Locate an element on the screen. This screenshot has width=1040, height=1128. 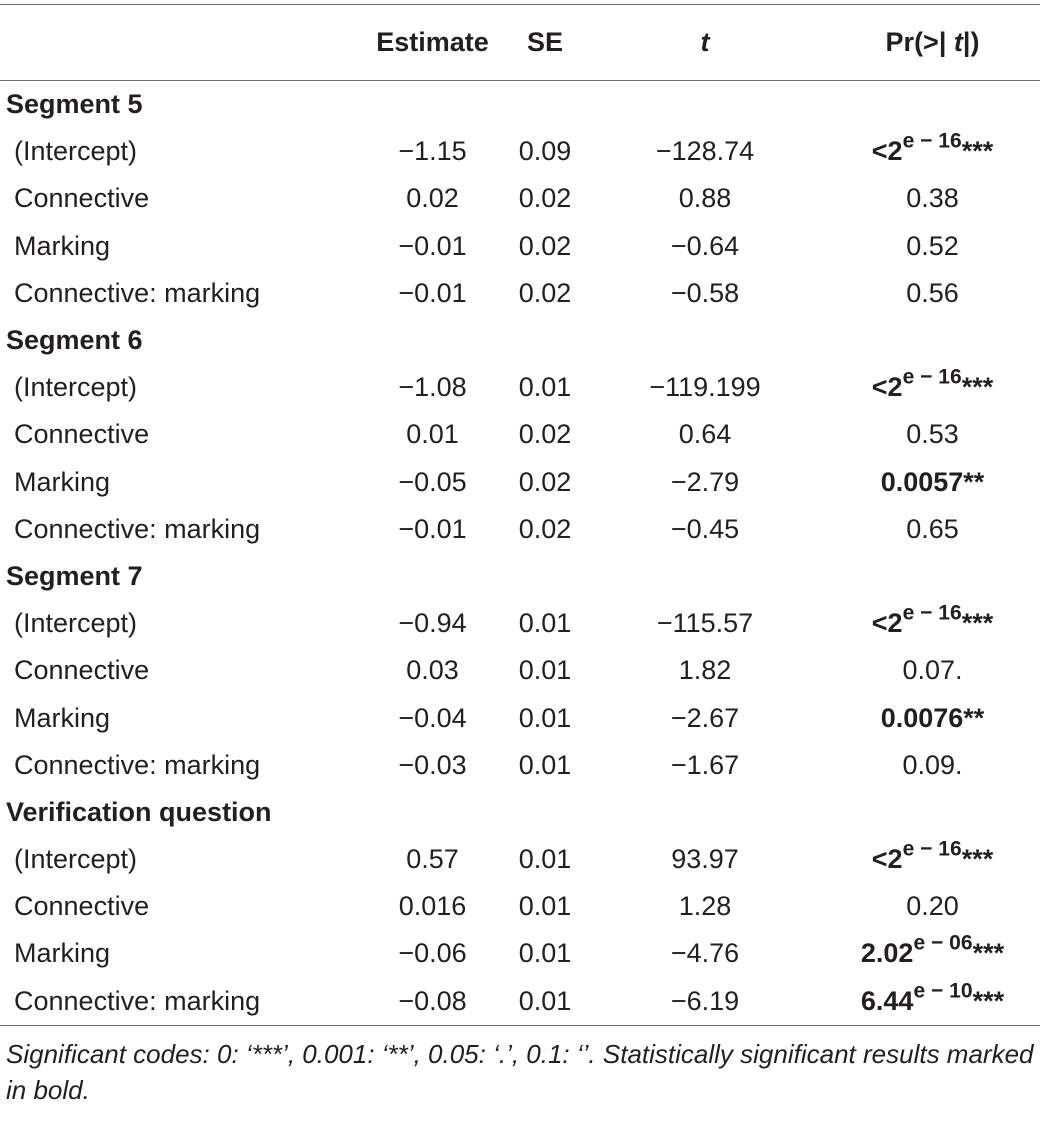
t-cell: −6.19 is located at coordinates (705, 1001).